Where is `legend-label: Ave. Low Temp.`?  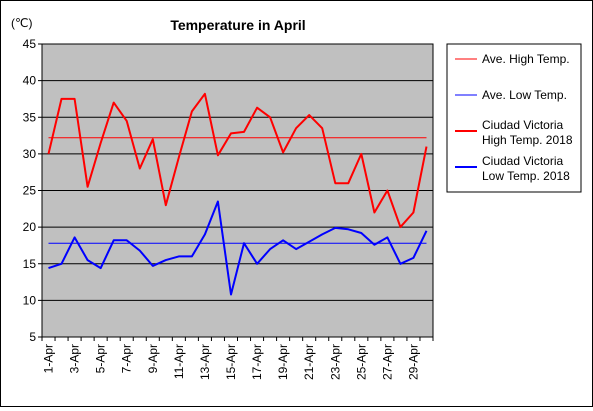
legend-label: Ave. Low Temp. is located at coordinates (524, 95).